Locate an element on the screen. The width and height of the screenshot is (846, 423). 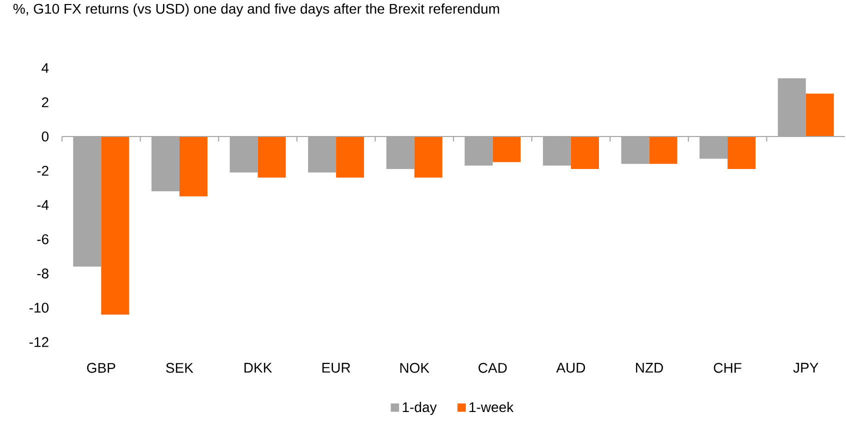
chart-title: %, G10 FX returns (vs USD) one day and five days after the Brexit referendum is located at coordinates (256, 10).